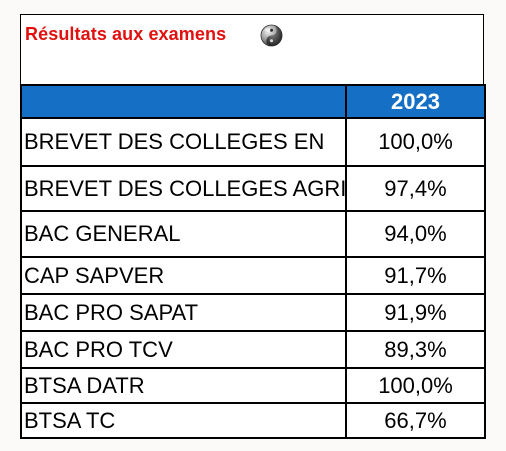 The height and width of the screenshot is (451, 506). I want to click on table-row: BREVET DES COLLEGES EN 100,0%, so click(253, 142).